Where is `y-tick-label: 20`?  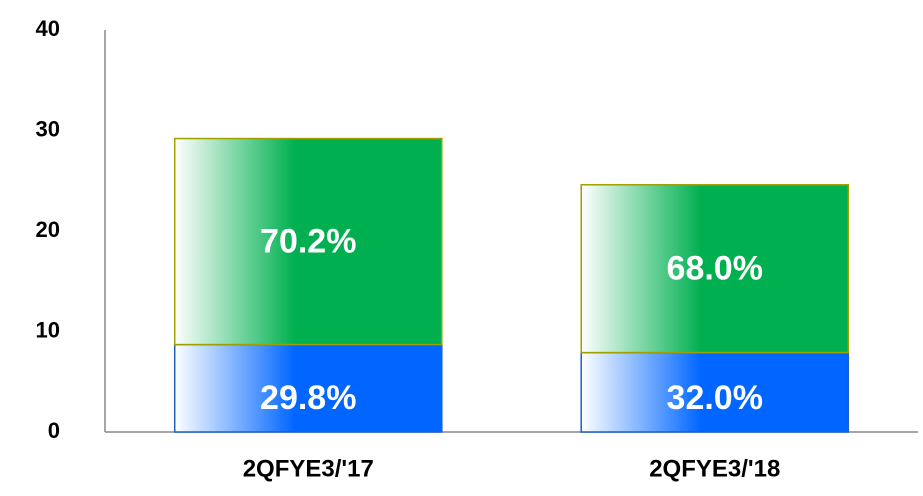
y-tick-label: 20 is located at coordinates (48, 229).